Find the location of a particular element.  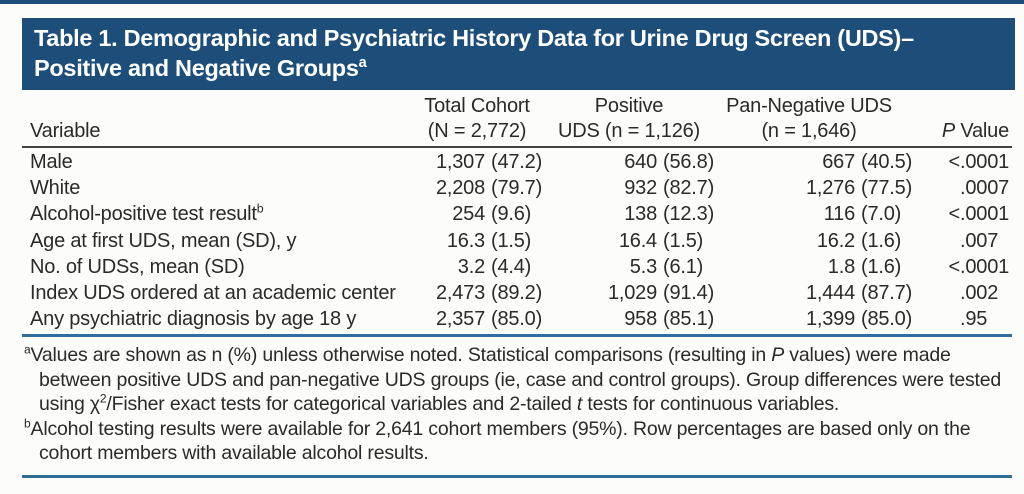

column-header-p-value: P Value is located at coordinates (975, 131).